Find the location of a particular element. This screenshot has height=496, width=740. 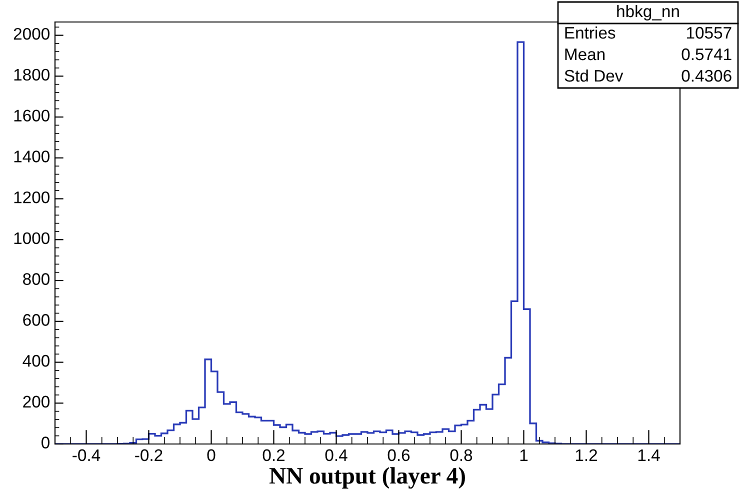

x-tick-label: -0.2 is located at coordinates (148, 455).